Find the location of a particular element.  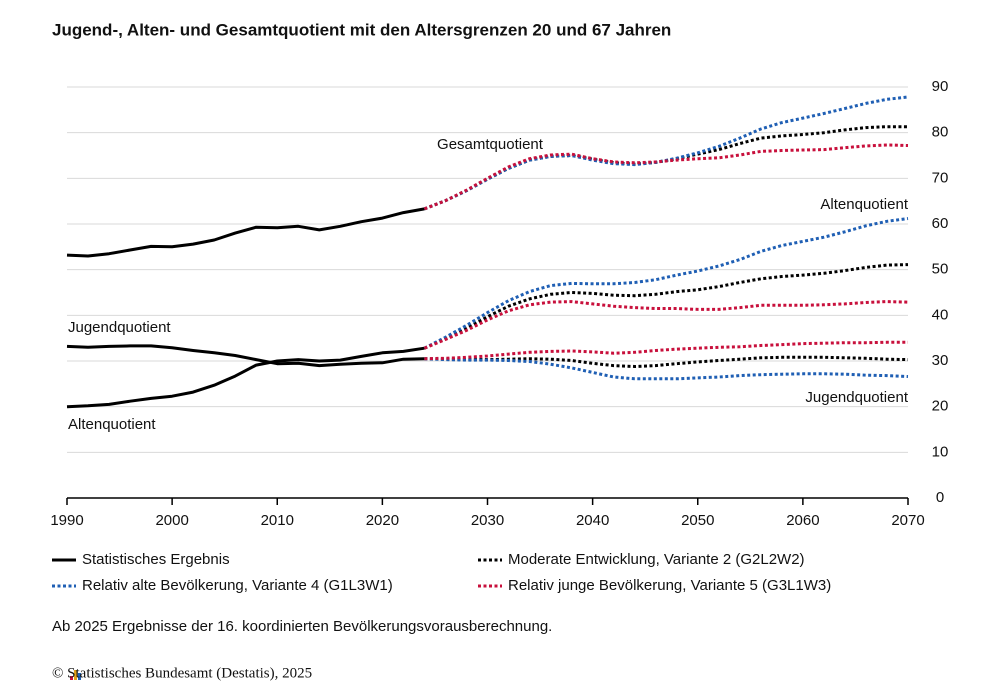

y-tick-label: 0 is located at coordinates (940, 497).